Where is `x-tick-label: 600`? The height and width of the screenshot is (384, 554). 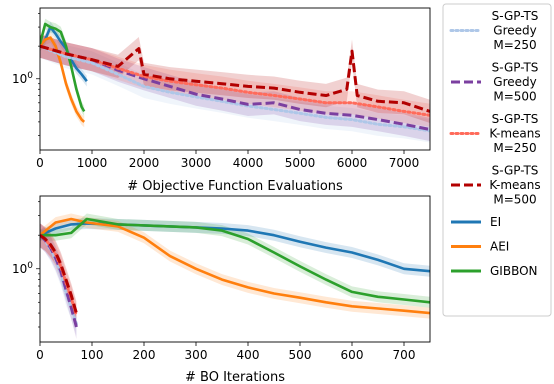 x-tick-label: 600 is located at coordinates (352, 355).